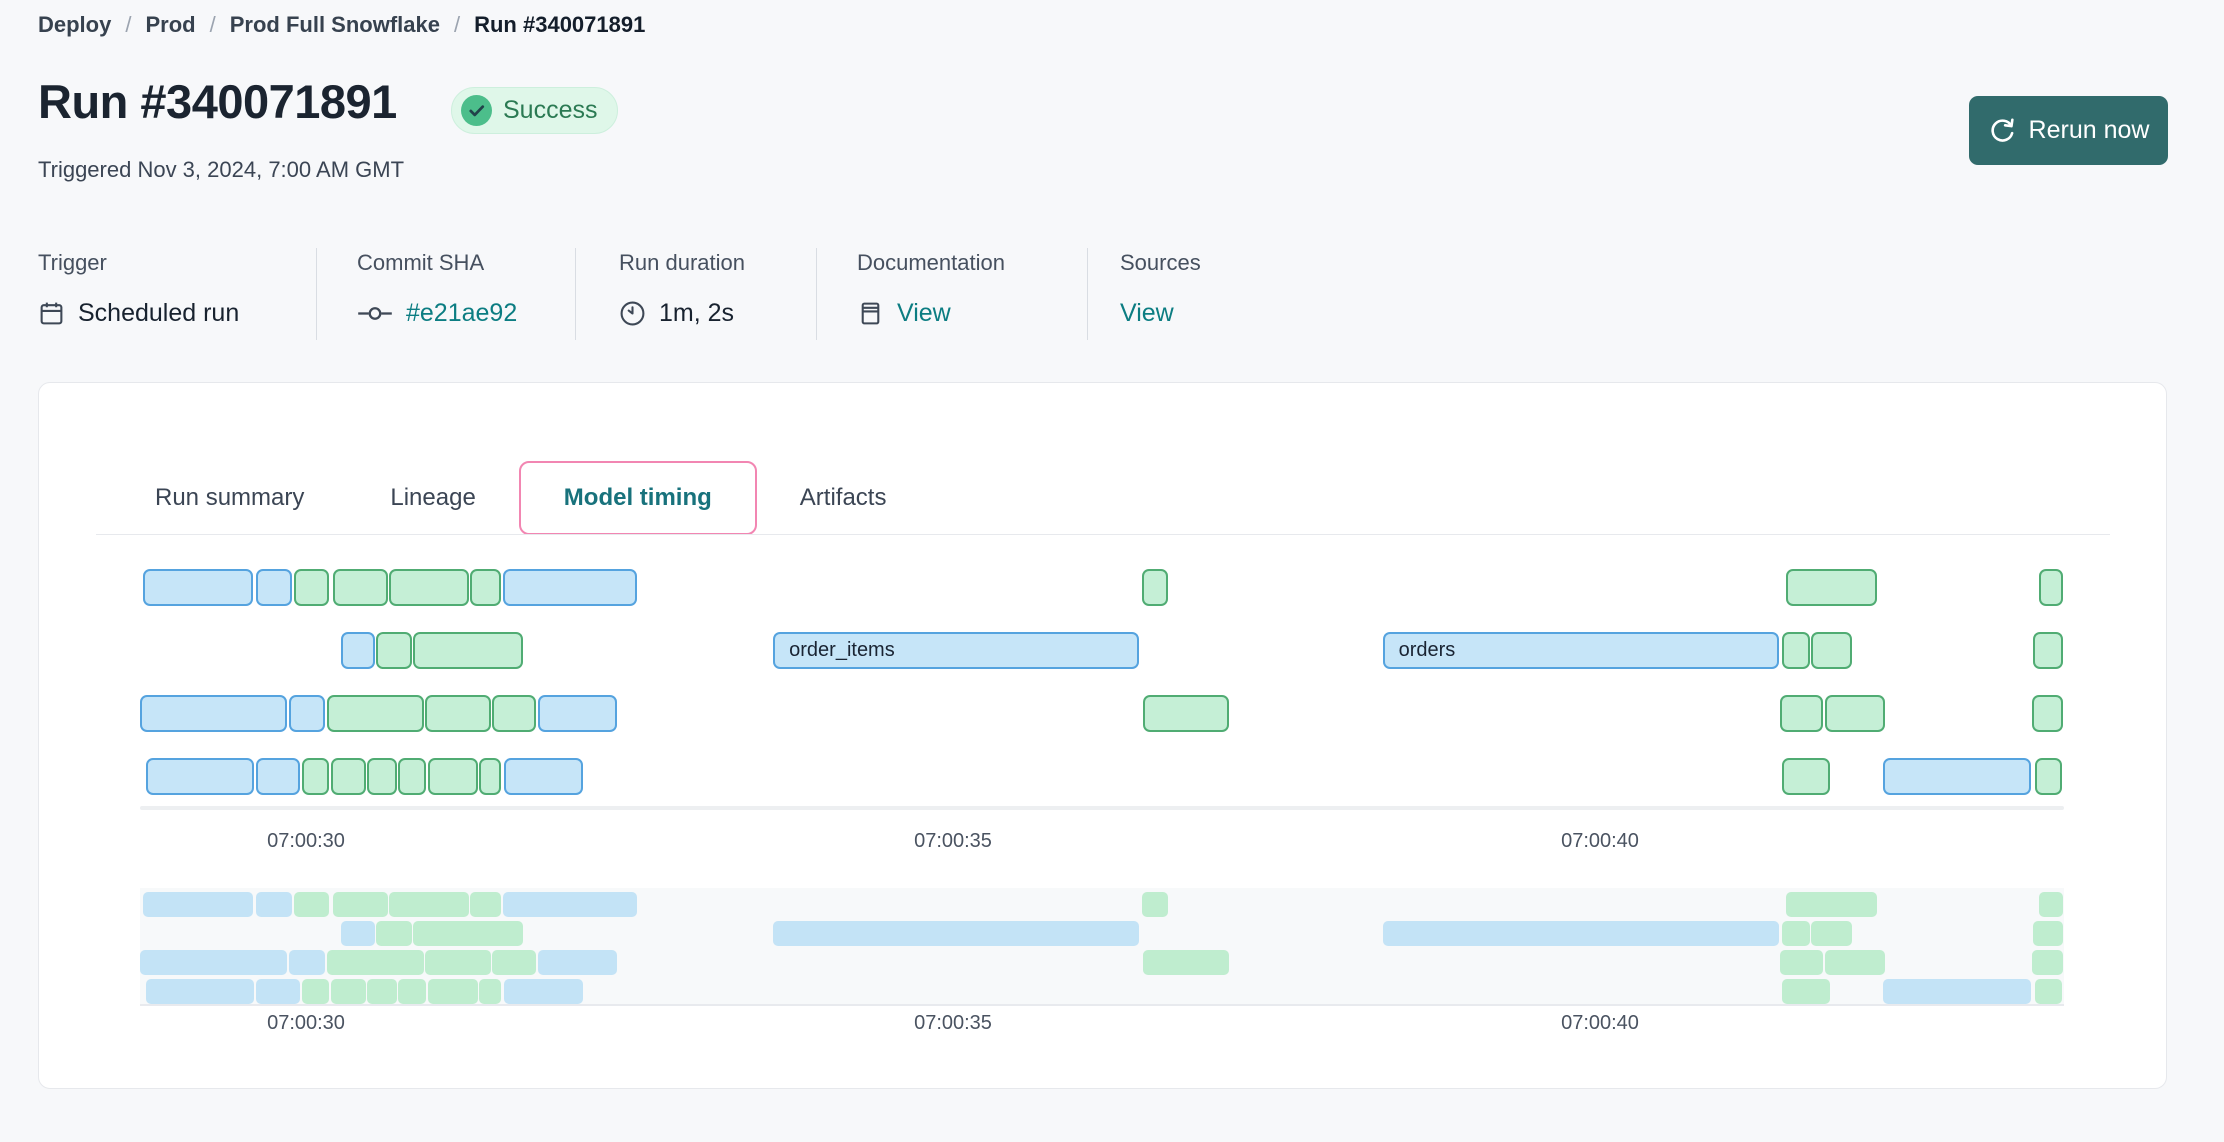  What do you see at coordinates (2089, 130) in the screenshot?
I see `rerun-button-label: Rerun now` at bounding box center [2089, 130].